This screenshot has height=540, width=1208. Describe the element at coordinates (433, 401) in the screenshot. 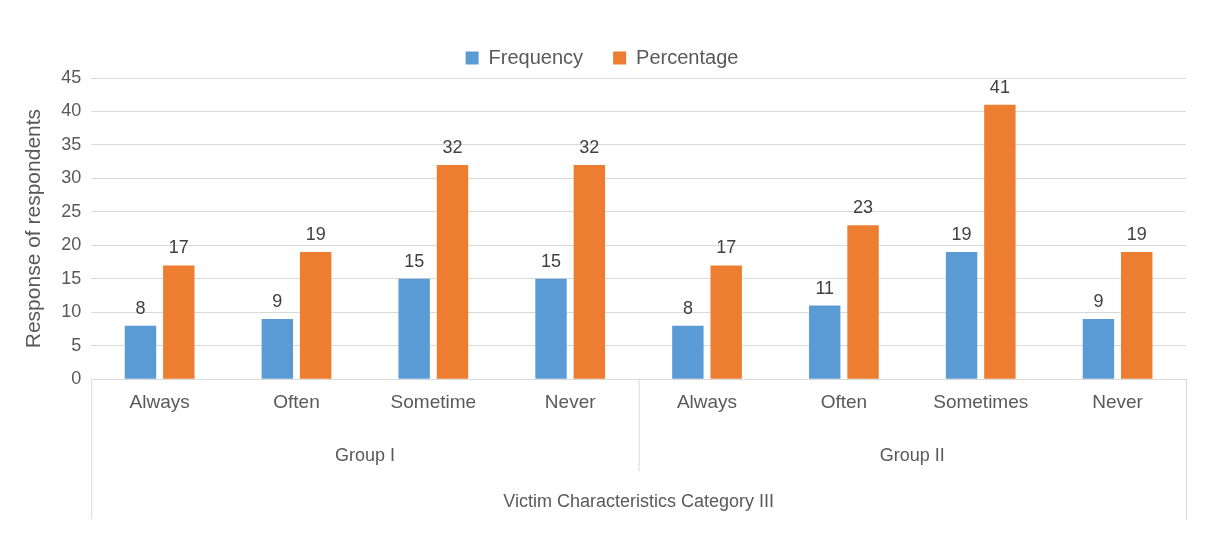

I see `x-tick-label: Sometime` at that location.